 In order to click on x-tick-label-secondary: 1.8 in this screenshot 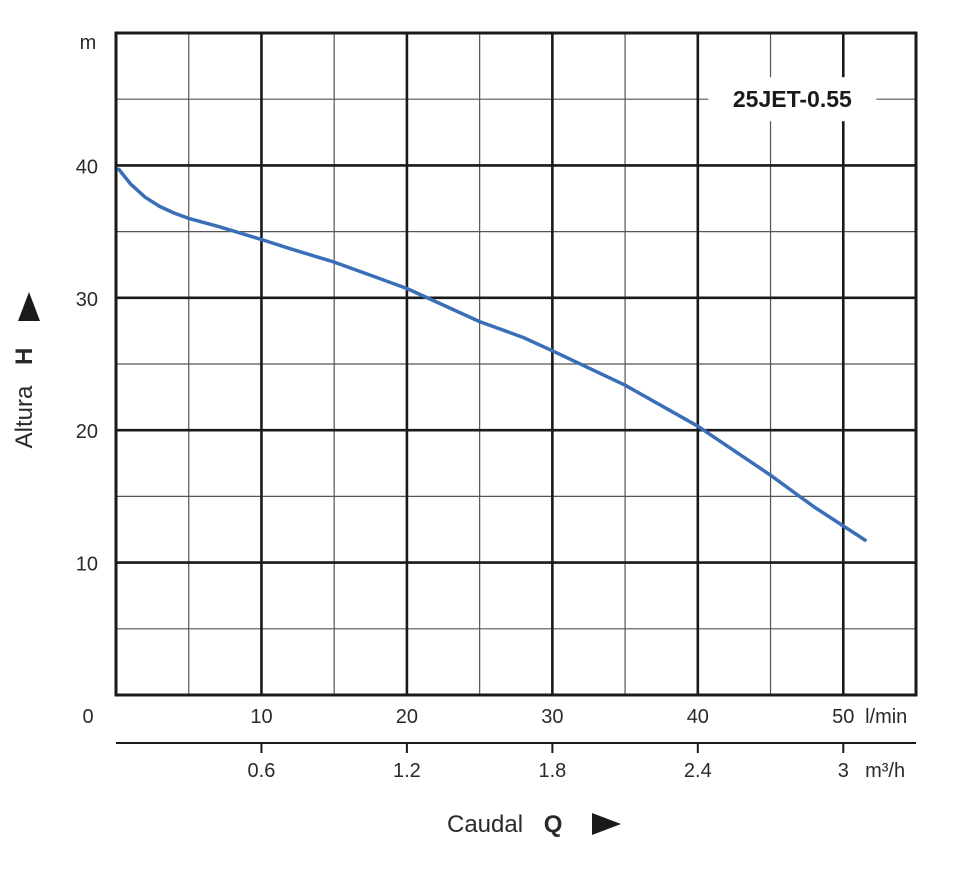, I will do `click(552, 771)`.